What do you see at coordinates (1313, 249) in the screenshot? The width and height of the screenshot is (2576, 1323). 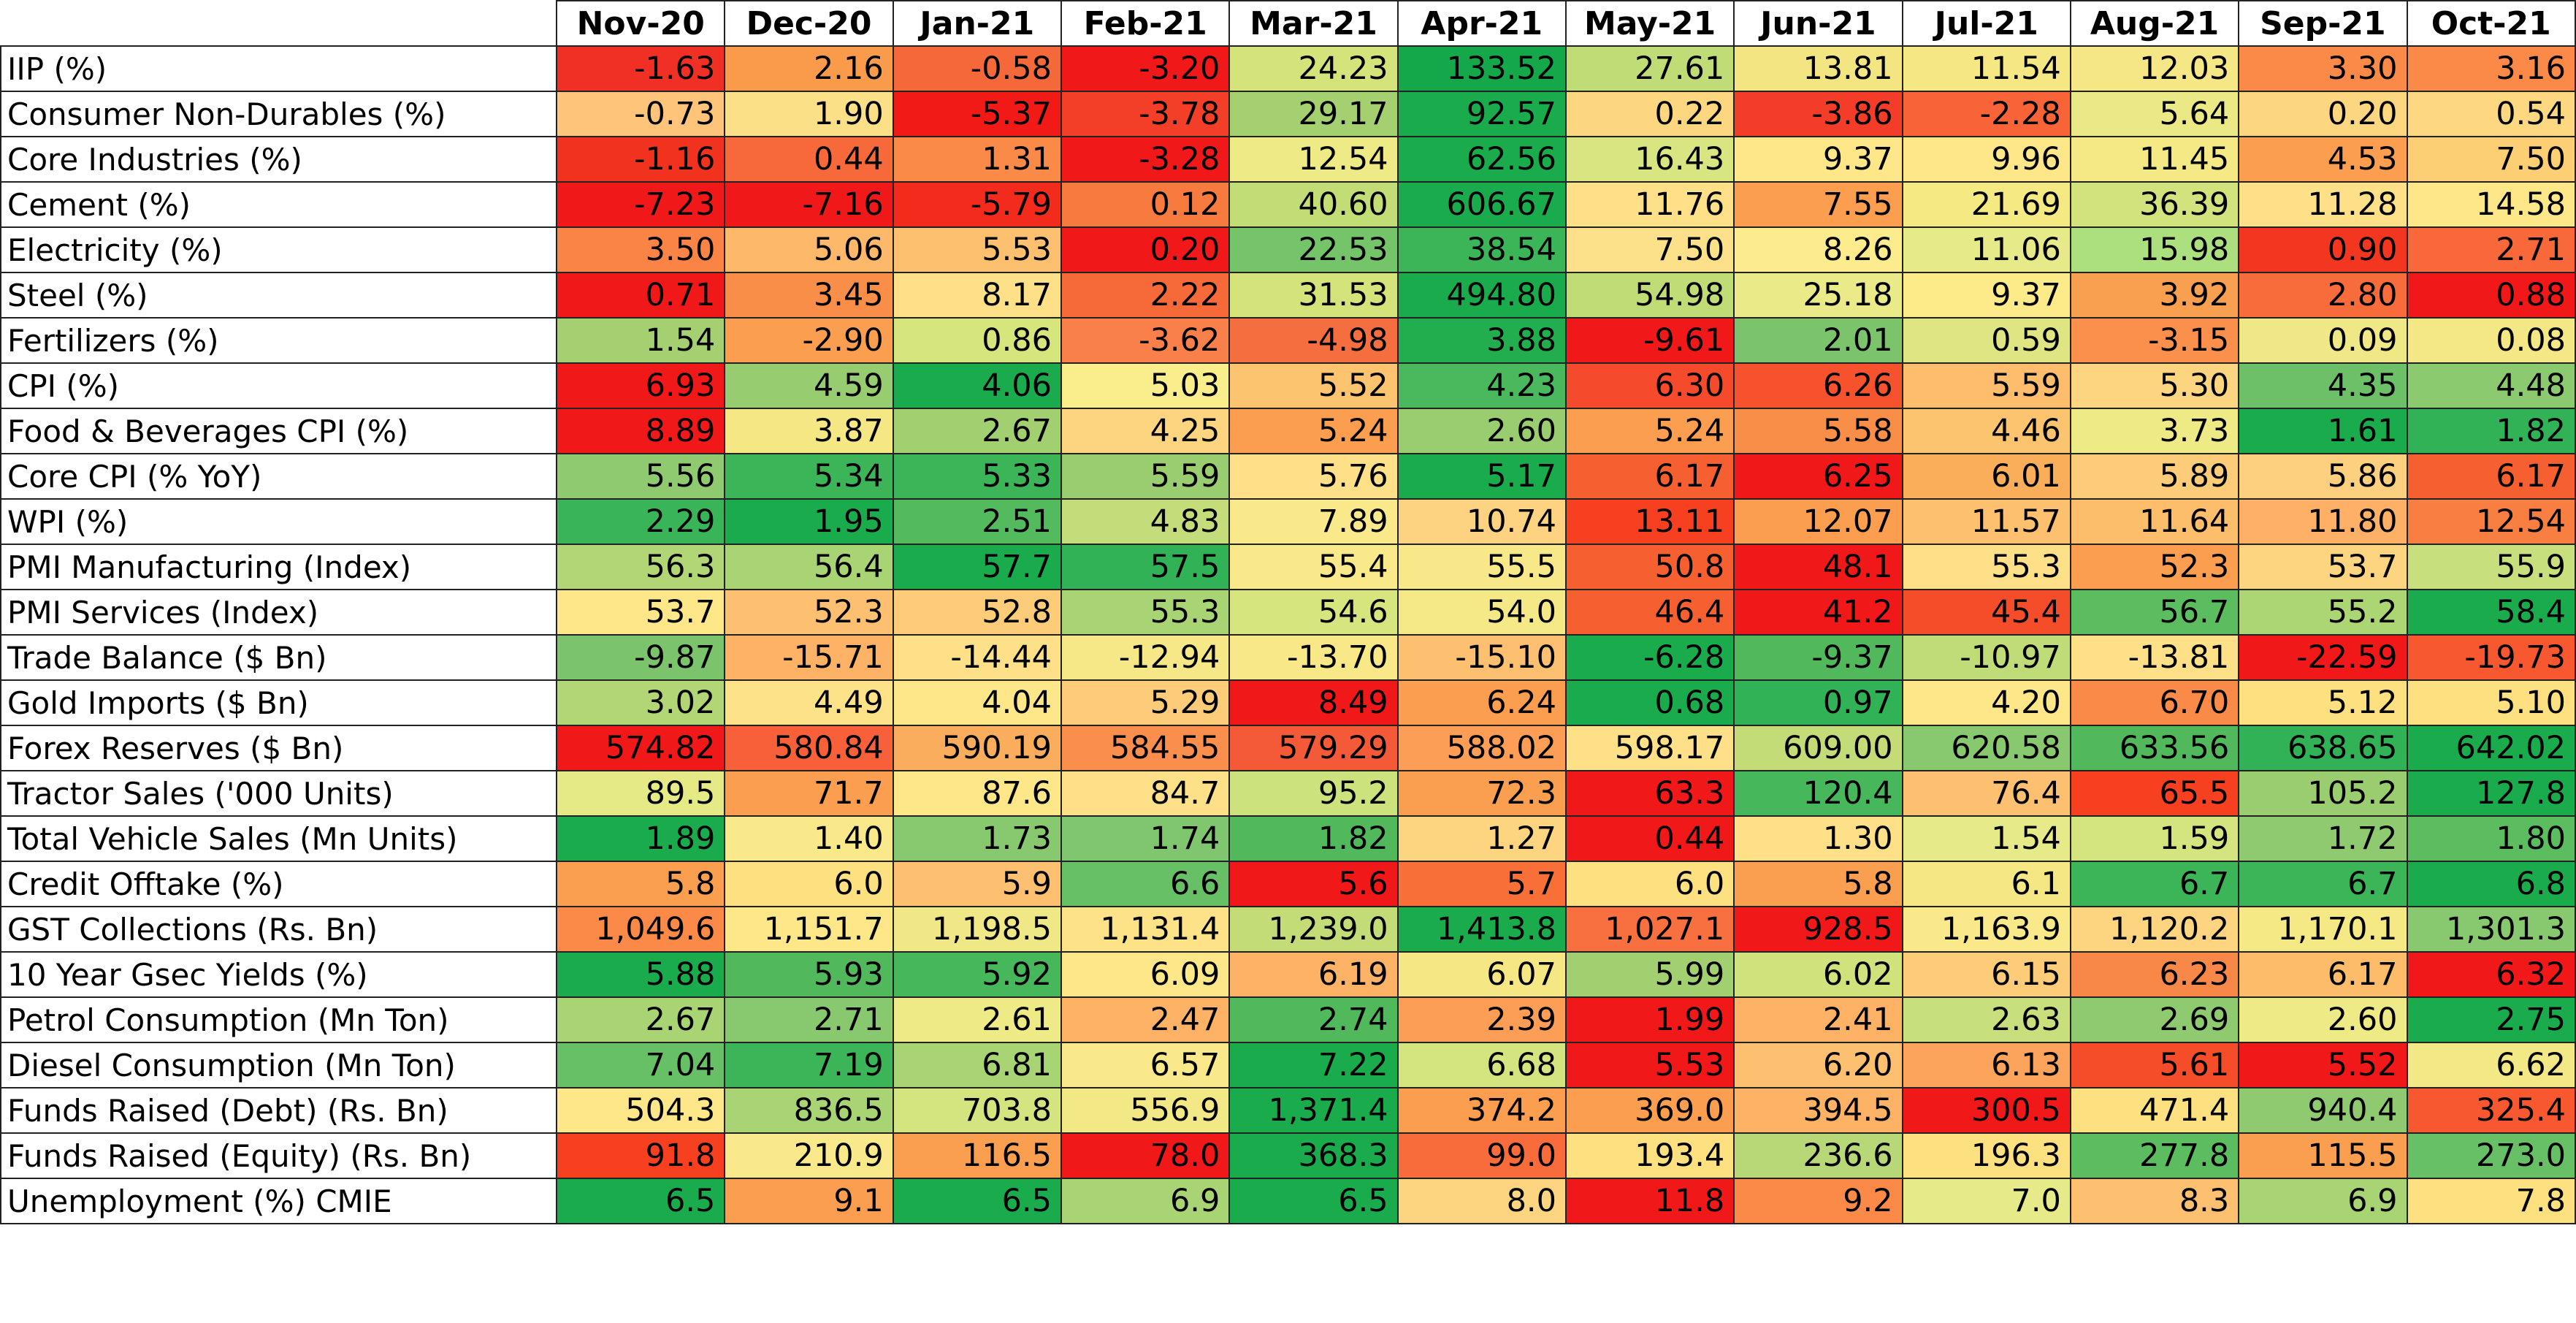 I see `heatmap-cell: 22.53` at bounding box center [1313, 249].